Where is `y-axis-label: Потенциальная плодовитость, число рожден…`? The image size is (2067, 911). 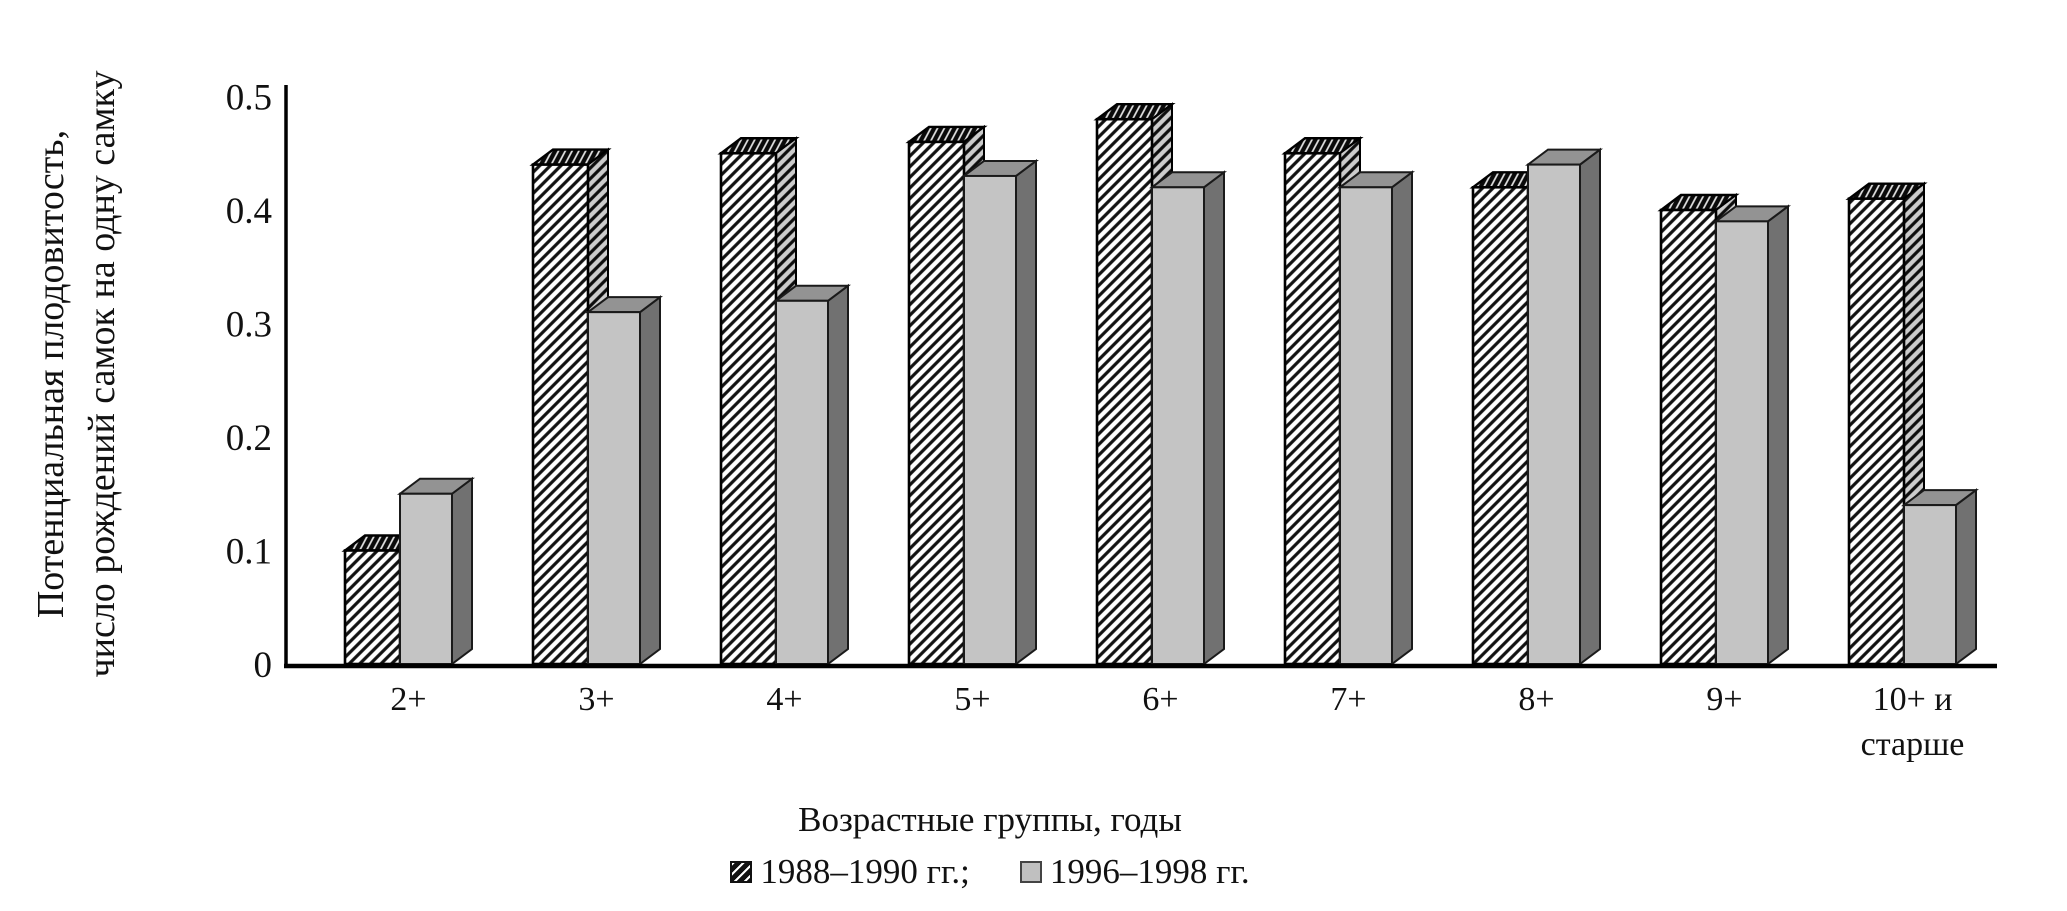 y-axis-label: Потенциальная плодовитость, число рожден… is located at coordinates (78, 382).